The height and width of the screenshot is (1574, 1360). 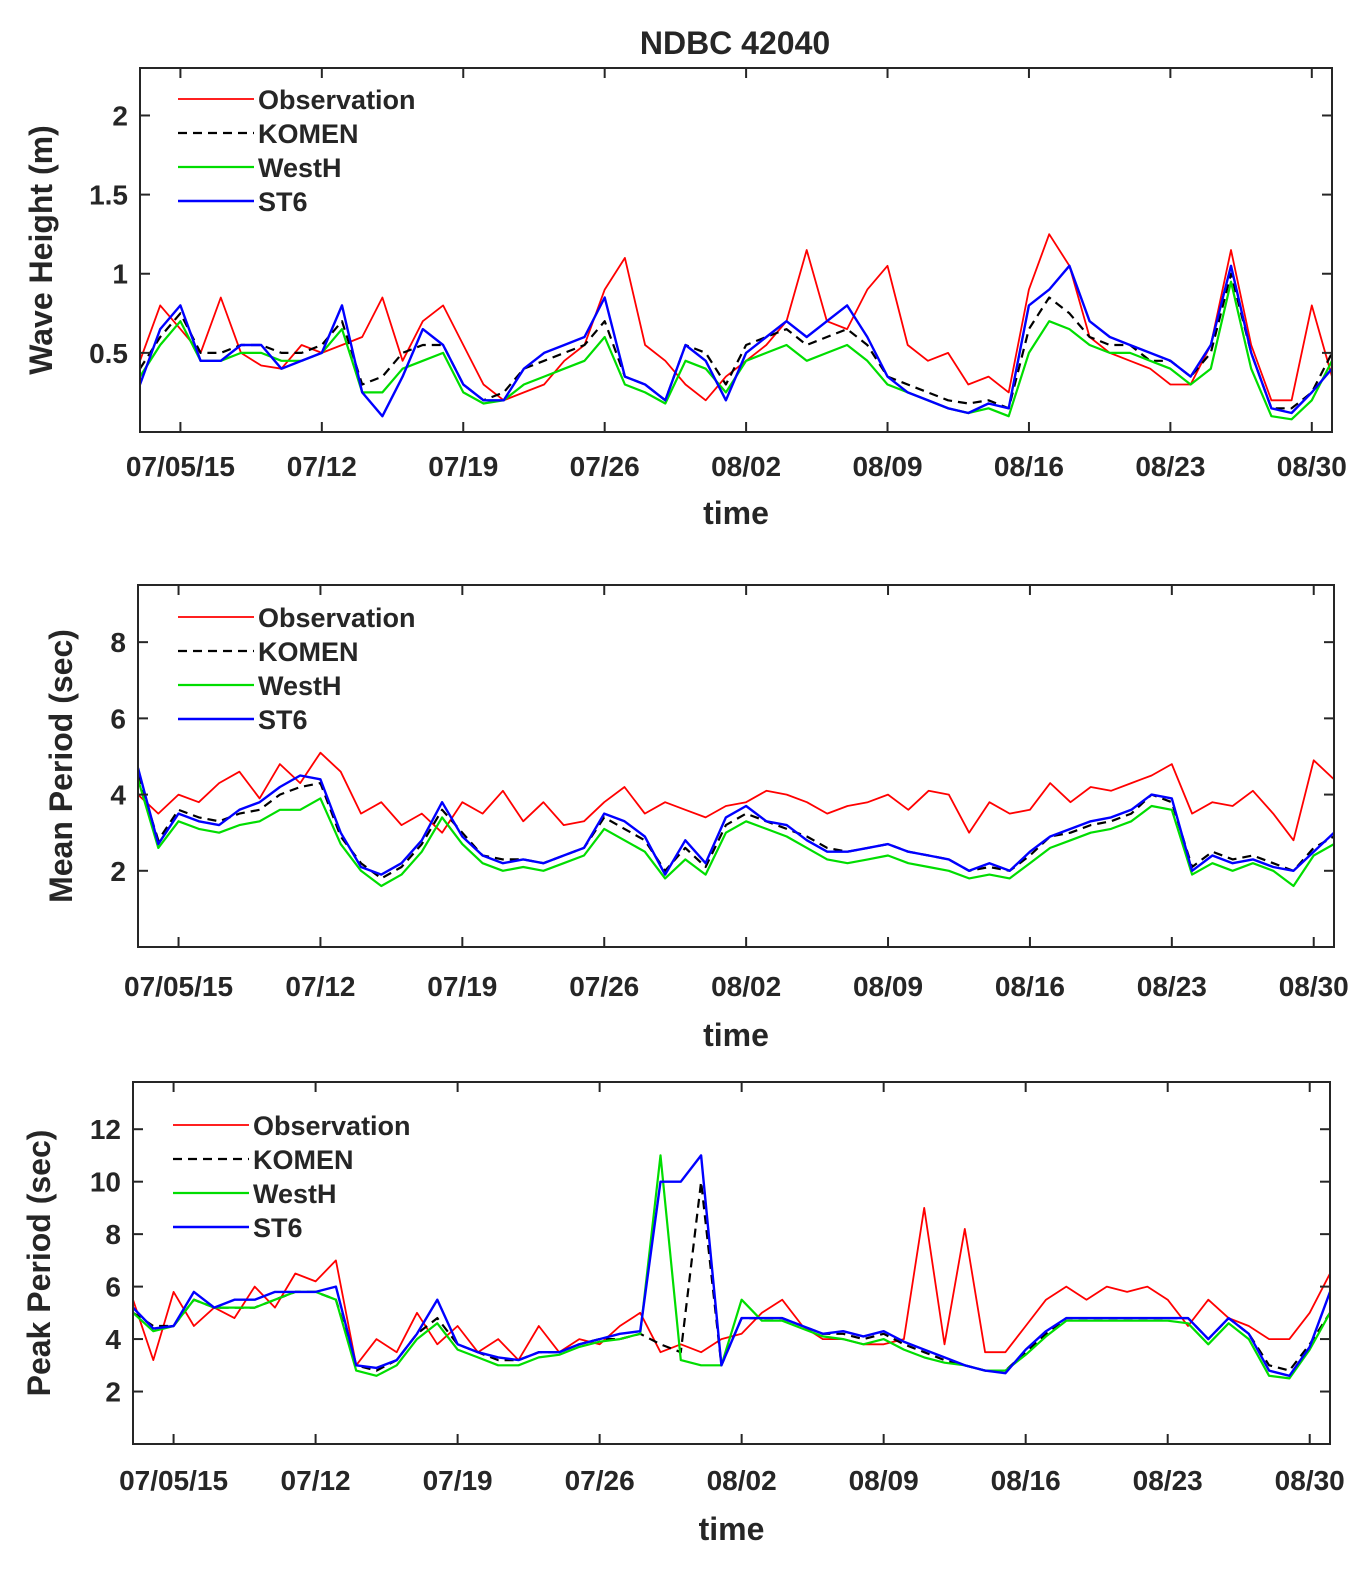 What do you see at coordinates (108, 353) in the screenshot?
I see `y-tick-label: 0.5` at bounding box center [108, 353].